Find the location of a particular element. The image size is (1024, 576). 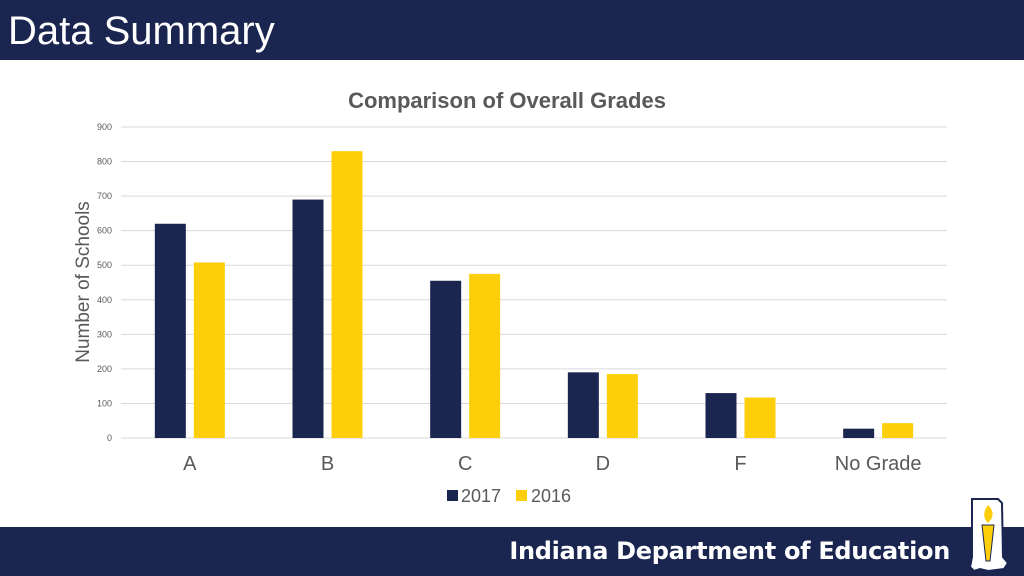

y-tick-label: 600 is located at coordinates (104, 231).